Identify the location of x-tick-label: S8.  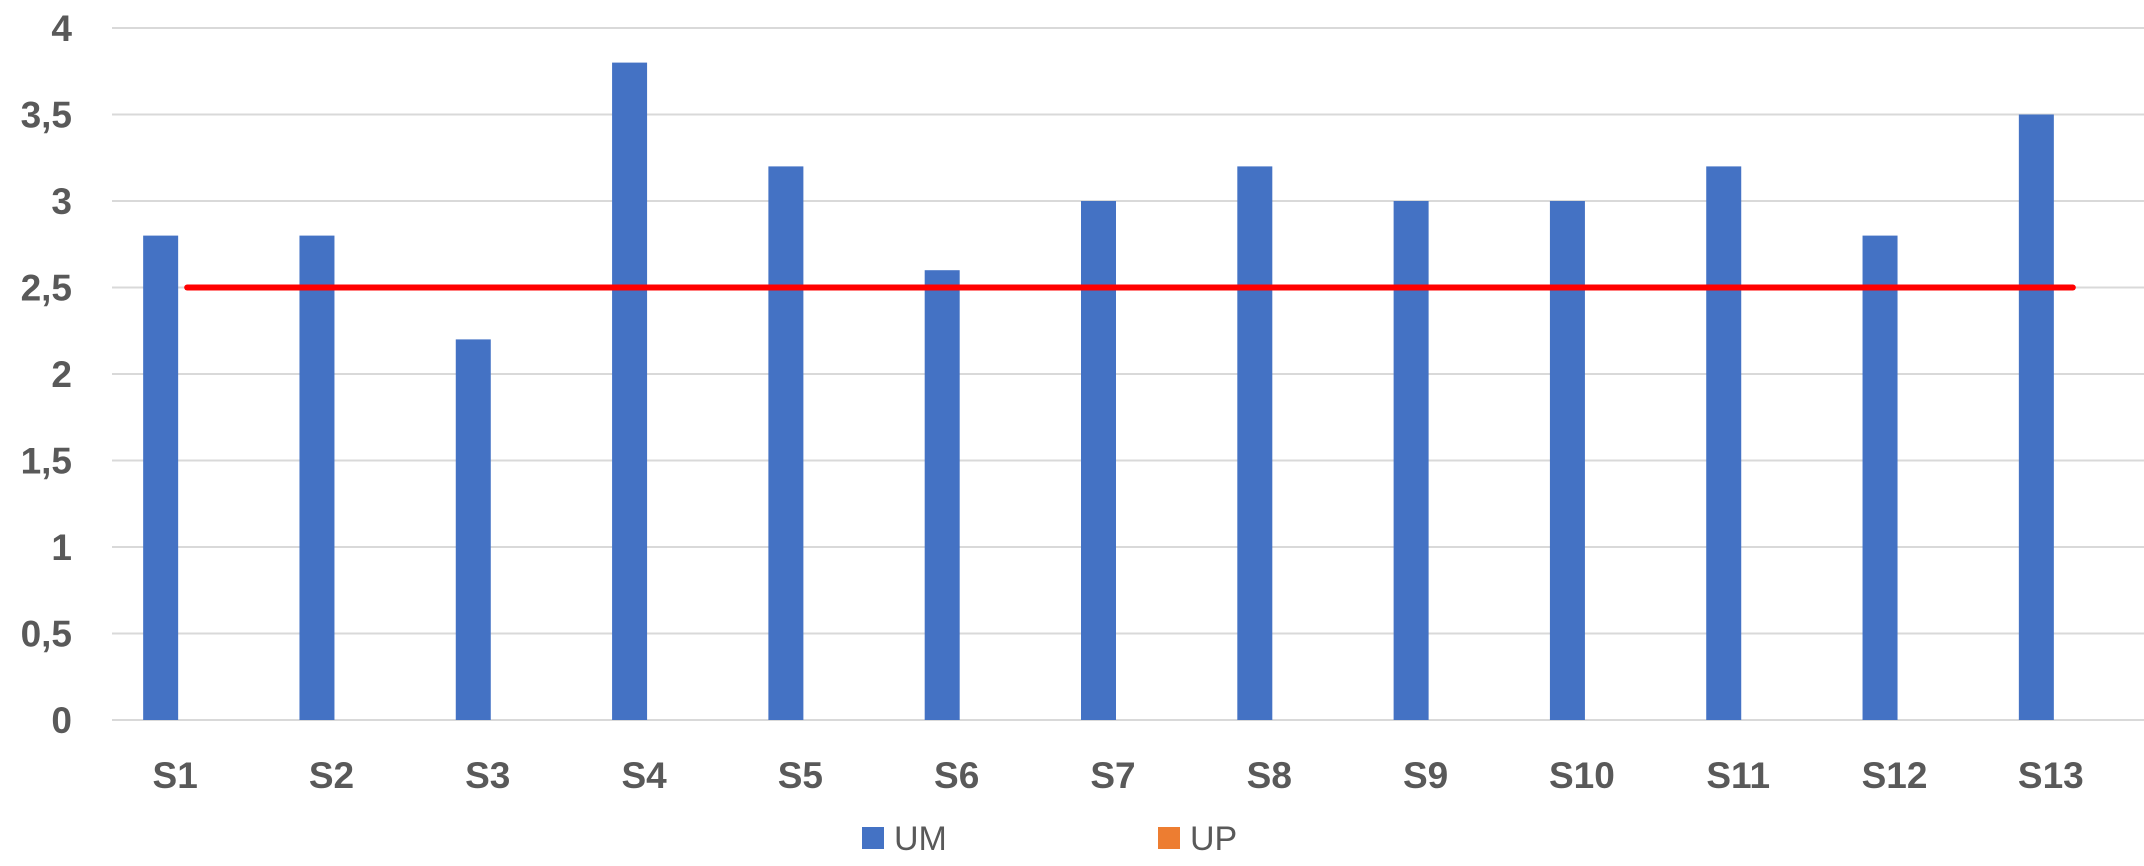
(1269, 775).